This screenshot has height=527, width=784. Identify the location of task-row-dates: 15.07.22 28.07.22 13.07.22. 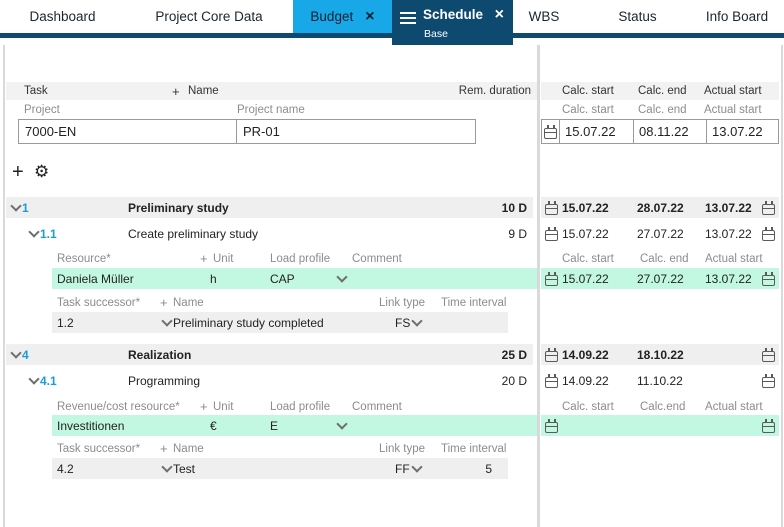
(660, 207).